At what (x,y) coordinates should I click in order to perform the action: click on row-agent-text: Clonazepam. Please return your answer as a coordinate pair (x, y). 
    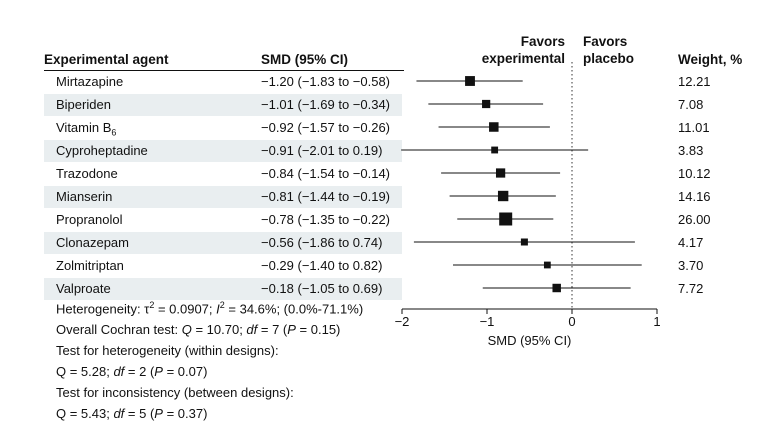
    Looking at the image, I should click on (92, 242).